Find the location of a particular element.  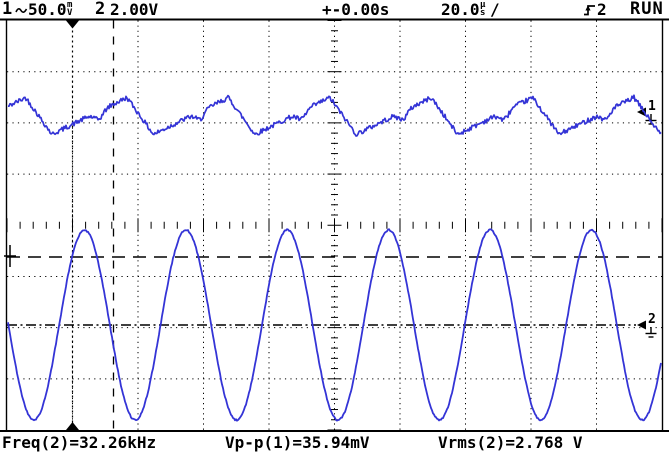

ch1-unit-top: m is located at coordinates (70, 5).